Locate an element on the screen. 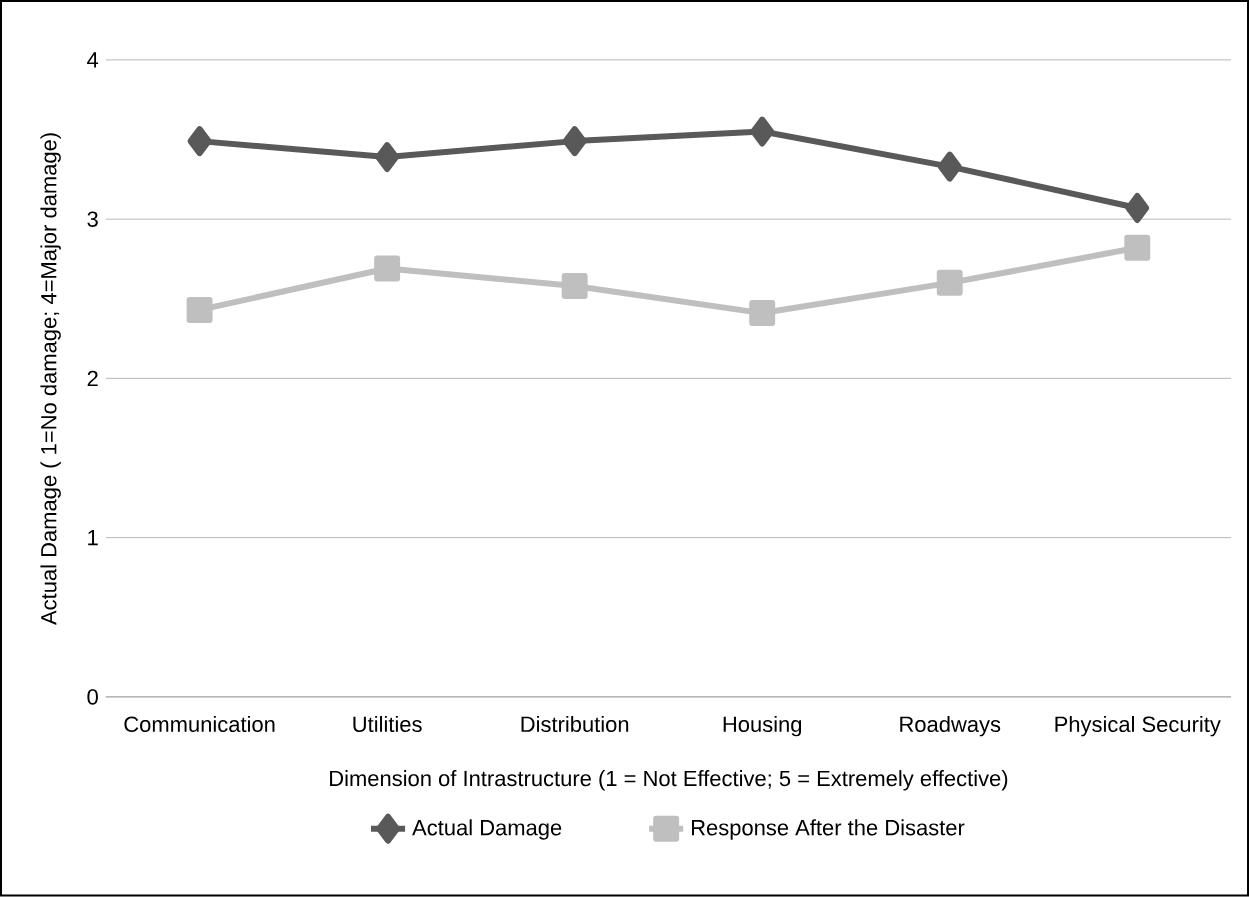 The image size is (1249, 897). x-axis-title: Dimension of Intrastructure (1 = Not Effective; 5 = Extremely effective) is located at coordinates (669, 780).